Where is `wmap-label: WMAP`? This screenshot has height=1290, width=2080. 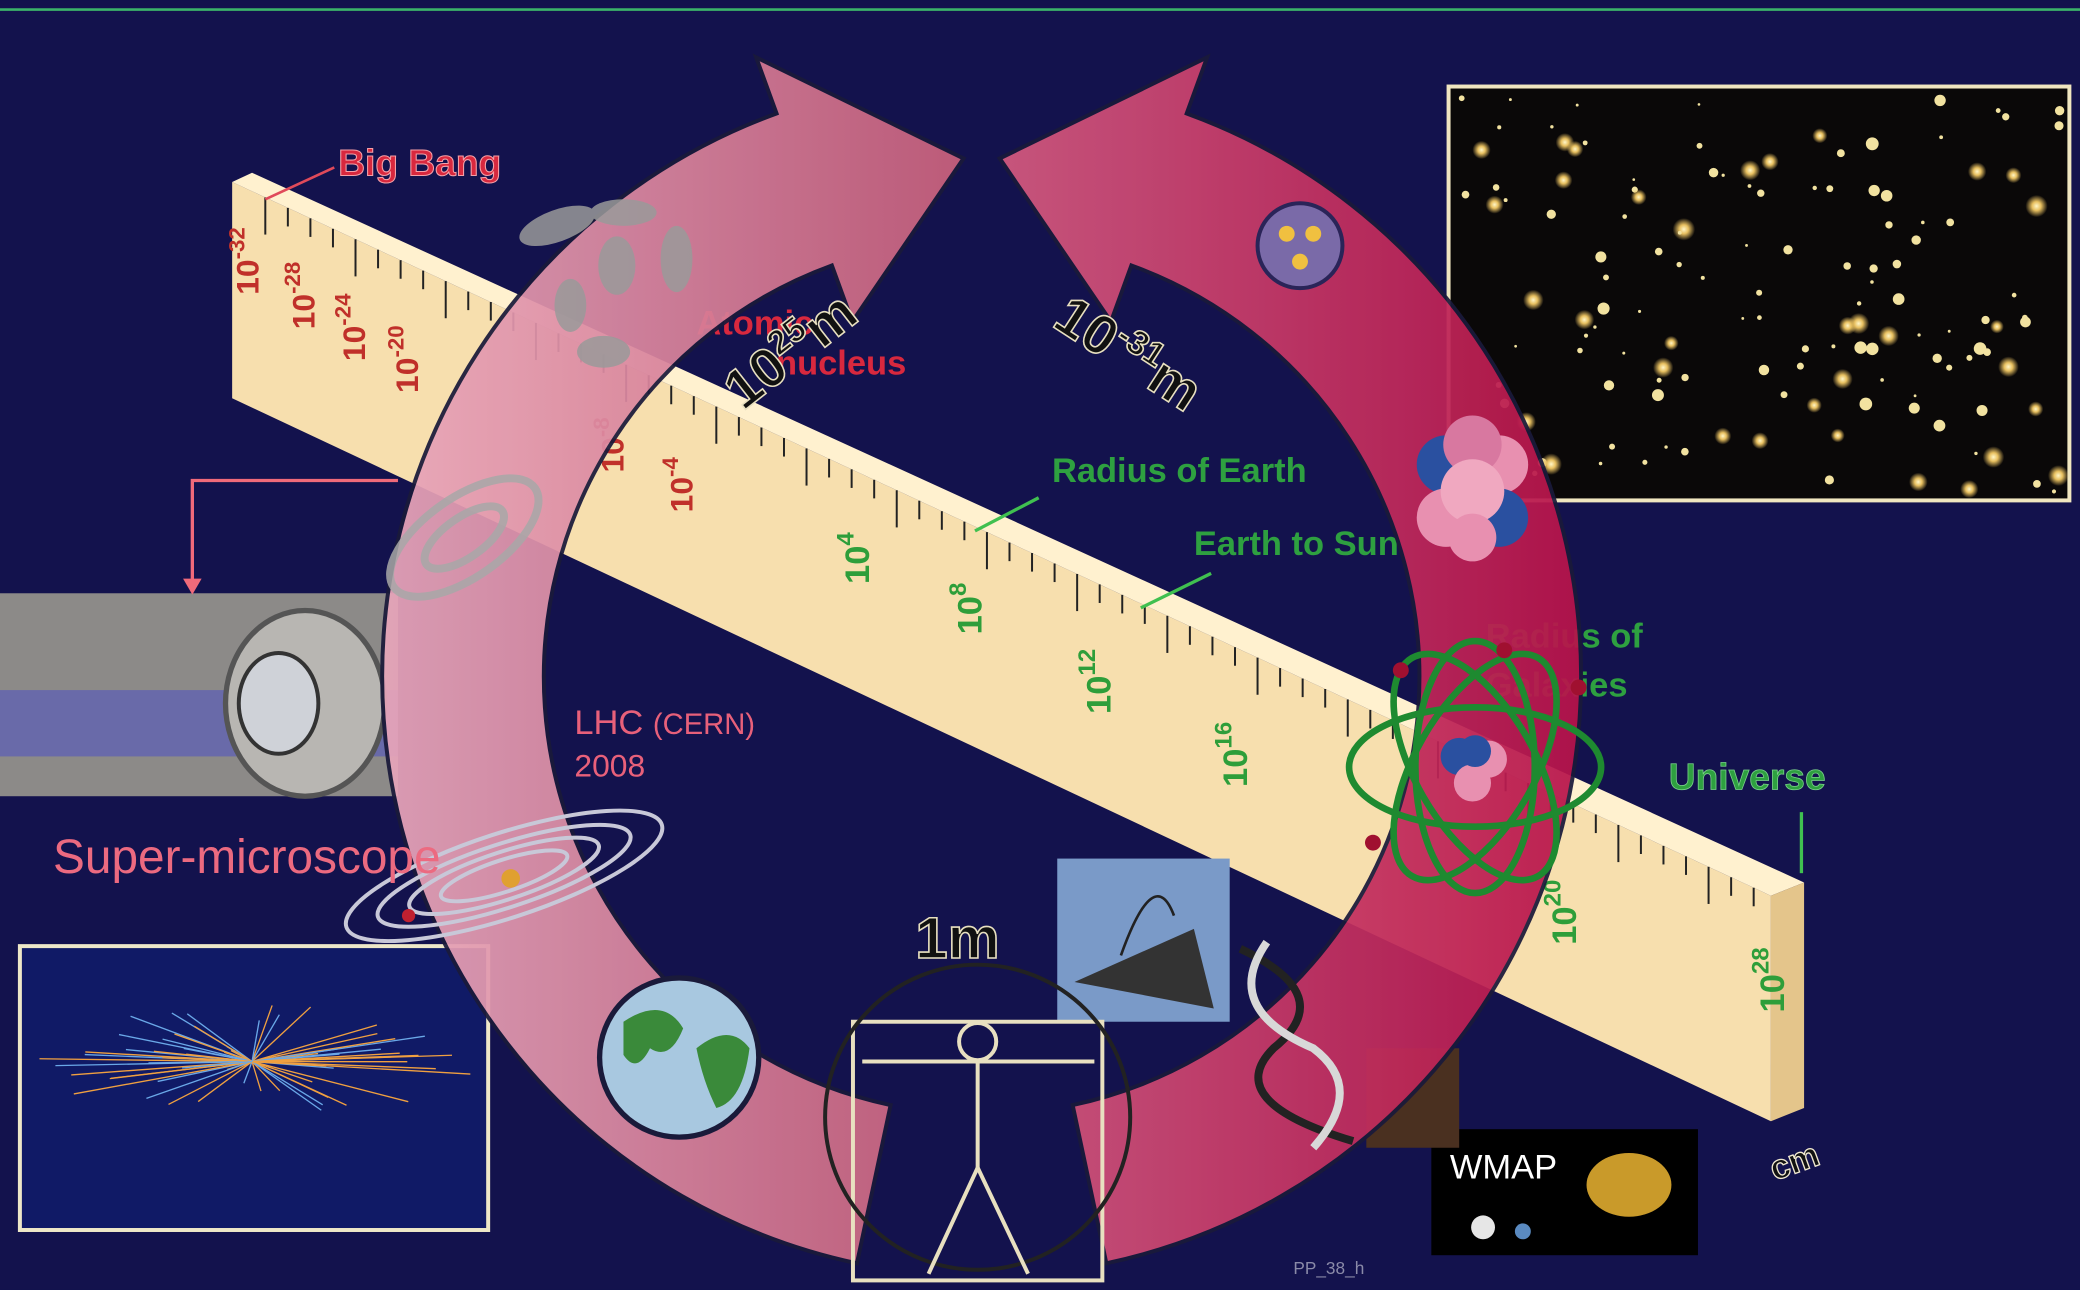 wmap-label: WMAP is located at coordinates (1503, 1167).